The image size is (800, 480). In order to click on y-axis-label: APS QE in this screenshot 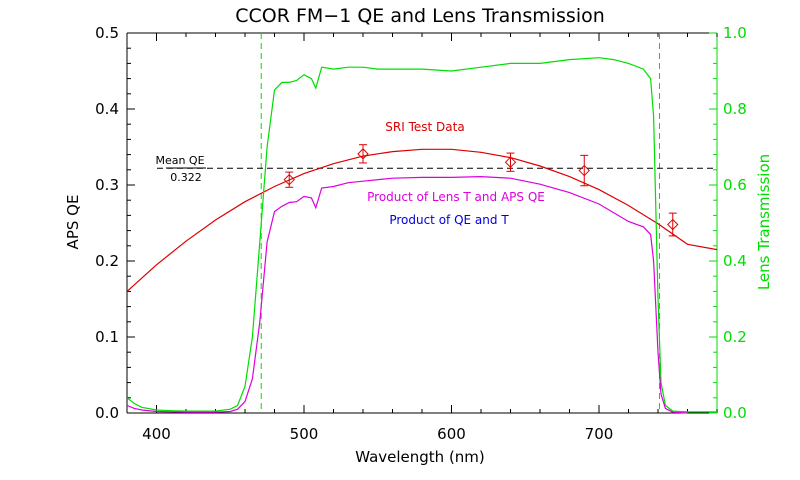, I will do `click(73, 222)`.